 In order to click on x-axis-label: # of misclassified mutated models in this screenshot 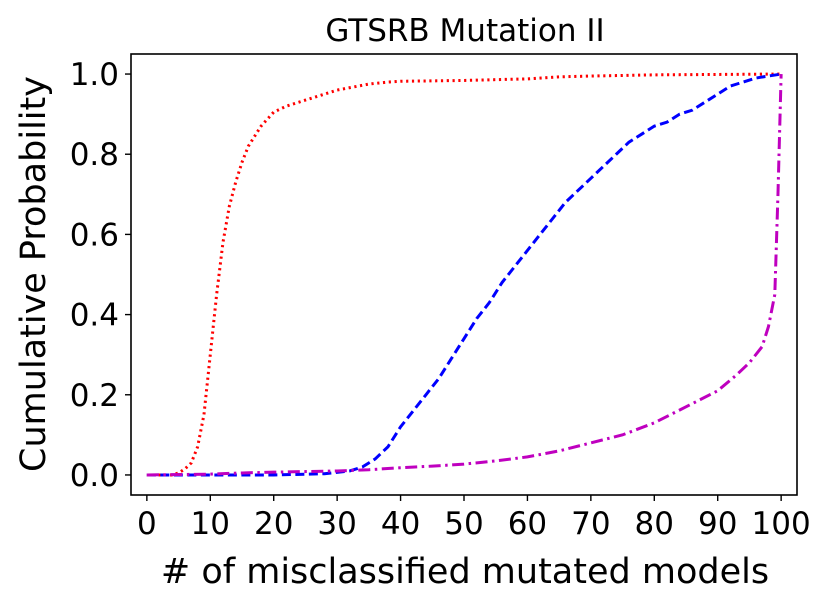, I will do `click(465, 572)`.